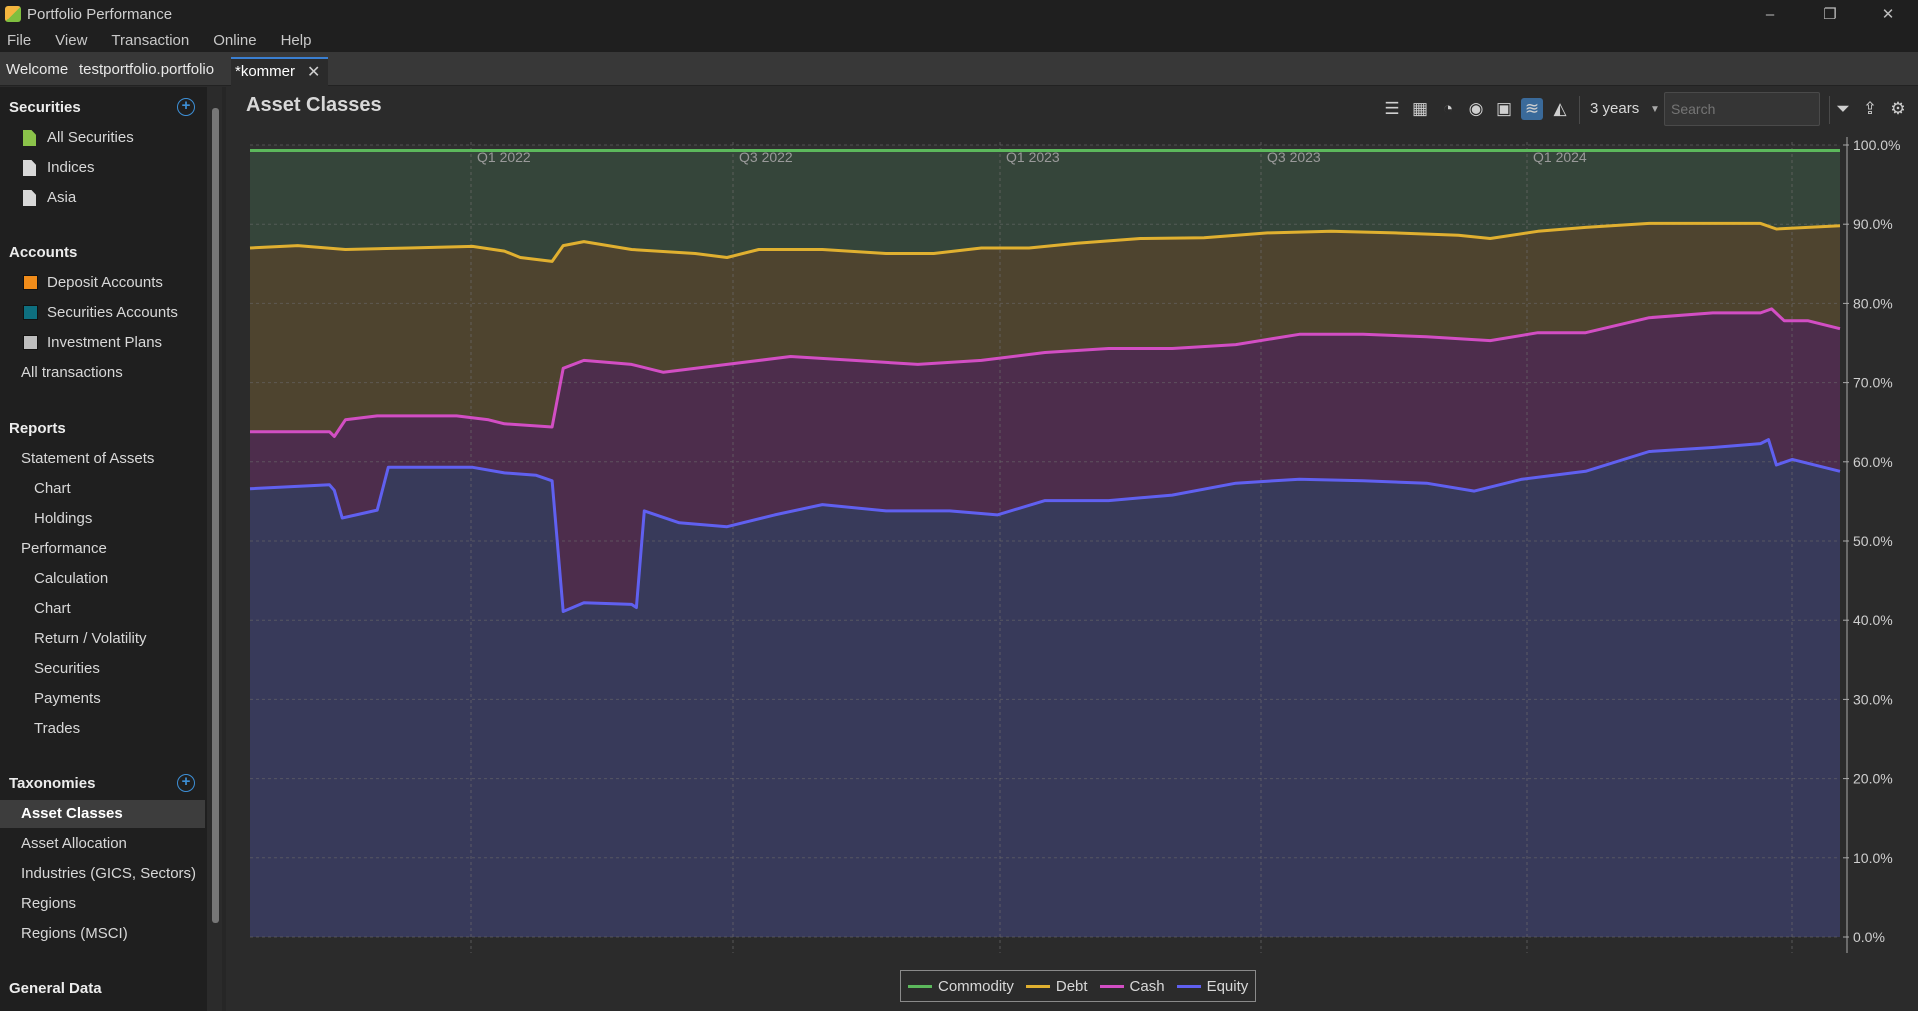  I want to click on sidebar-item-all-securities: All Securities, so click(90, 137).